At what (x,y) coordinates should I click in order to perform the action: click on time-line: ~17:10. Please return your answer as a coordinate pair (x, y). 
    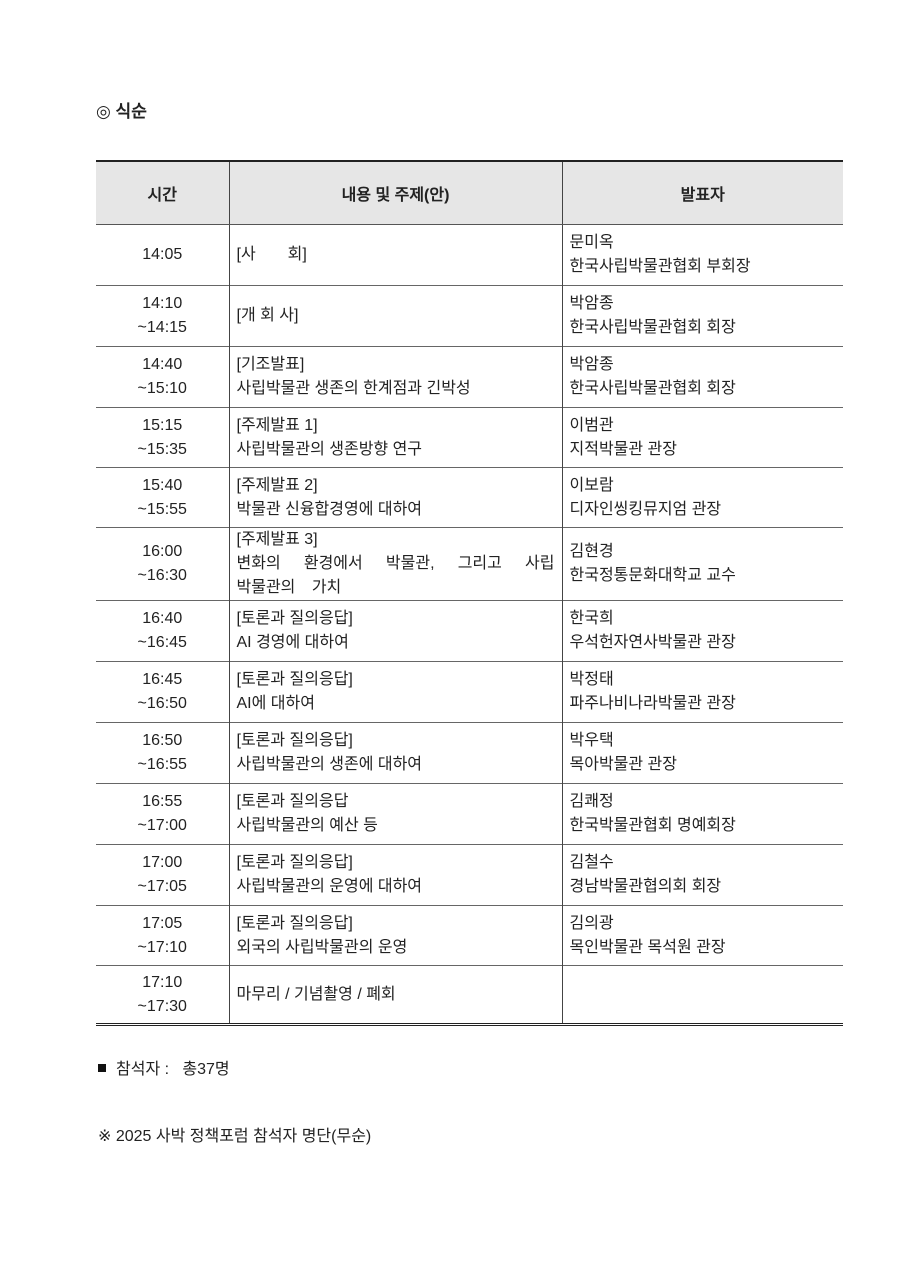
    Looking at the image, I should click on (162, 947).